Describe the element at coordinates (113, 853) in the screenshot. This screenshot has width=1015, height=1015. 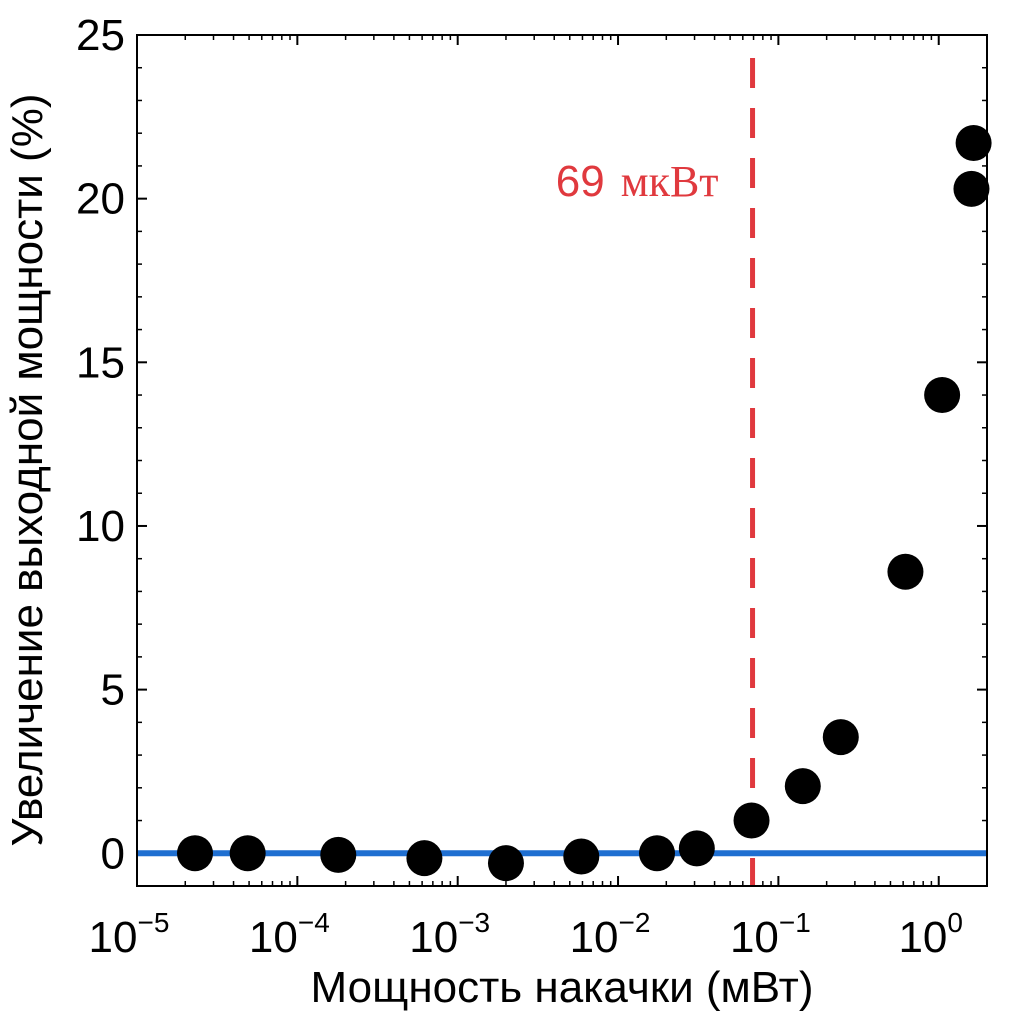
I see `y-tick-label: 0` at that location.